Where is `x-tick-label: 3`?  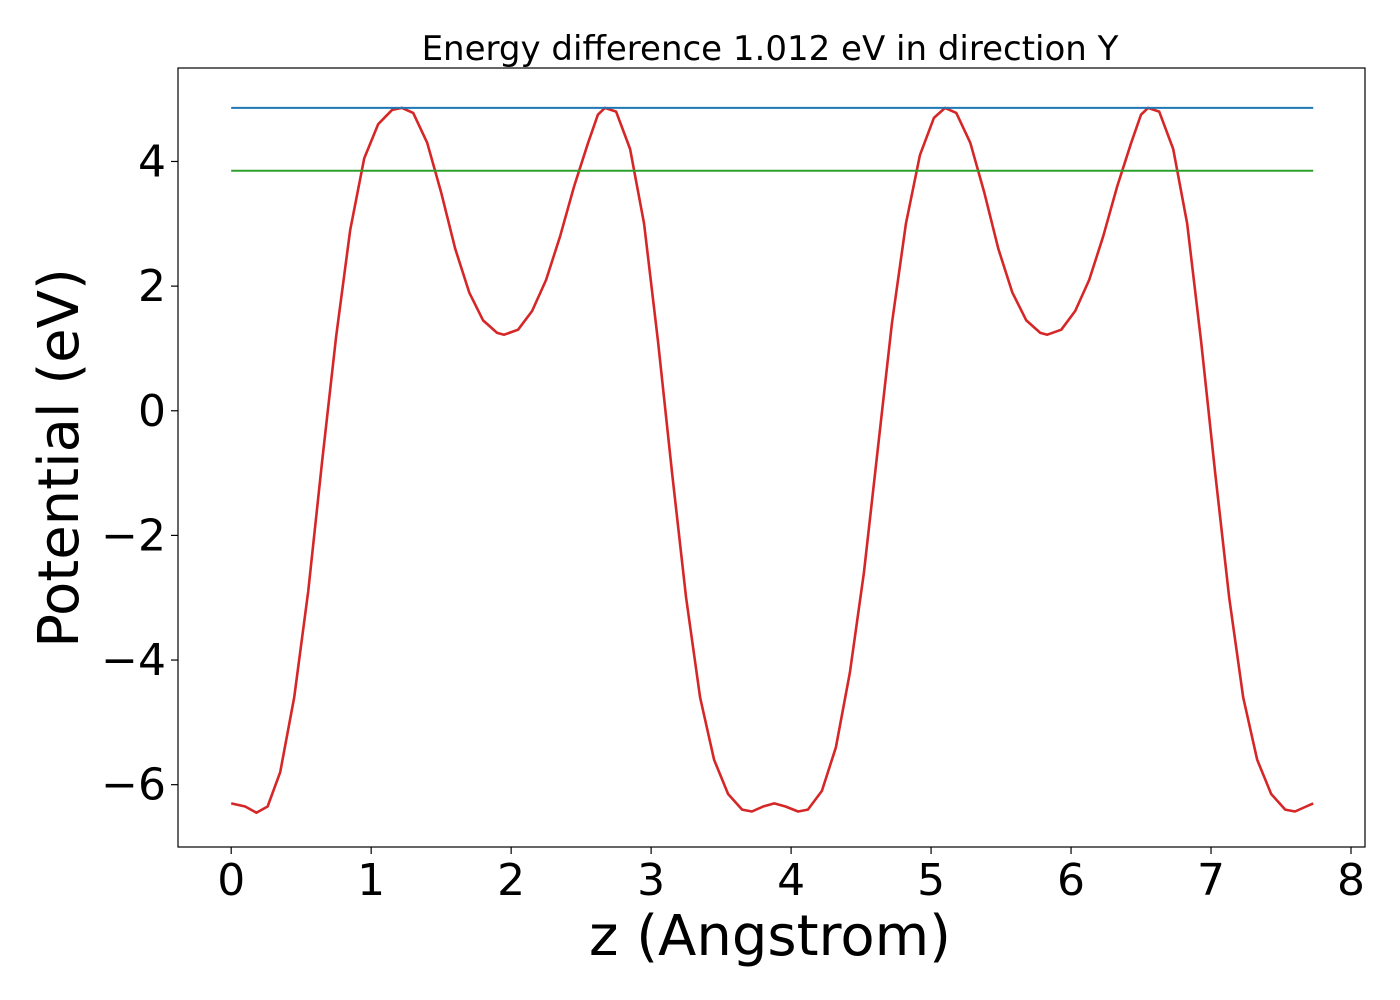
x-tick-label: 3 is located at coordinates (651, 880).